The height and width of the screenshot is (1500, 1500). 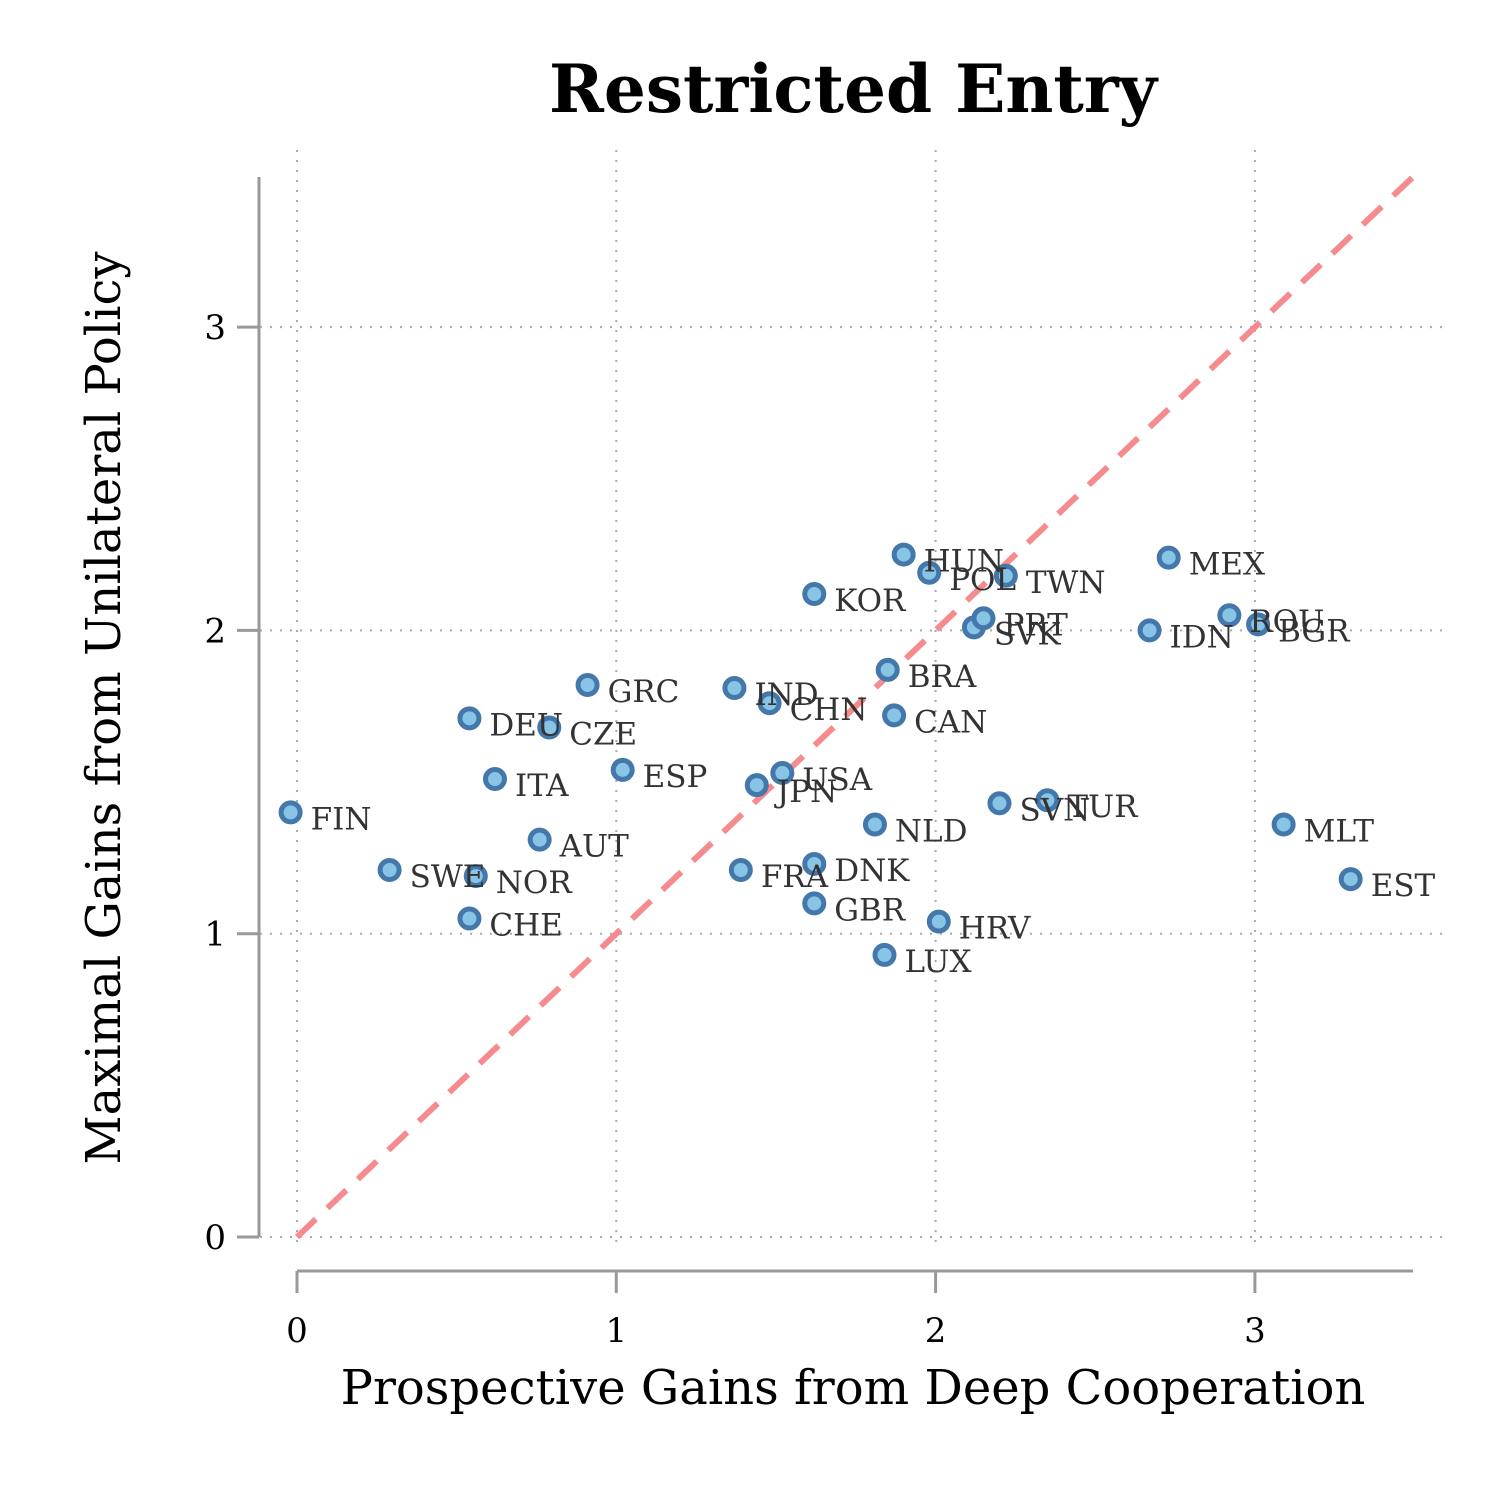 What do you see at coordinates (675, 777) in the screenshot?
I see `point-label-esp: ESP` at bounding box center [675, 777].